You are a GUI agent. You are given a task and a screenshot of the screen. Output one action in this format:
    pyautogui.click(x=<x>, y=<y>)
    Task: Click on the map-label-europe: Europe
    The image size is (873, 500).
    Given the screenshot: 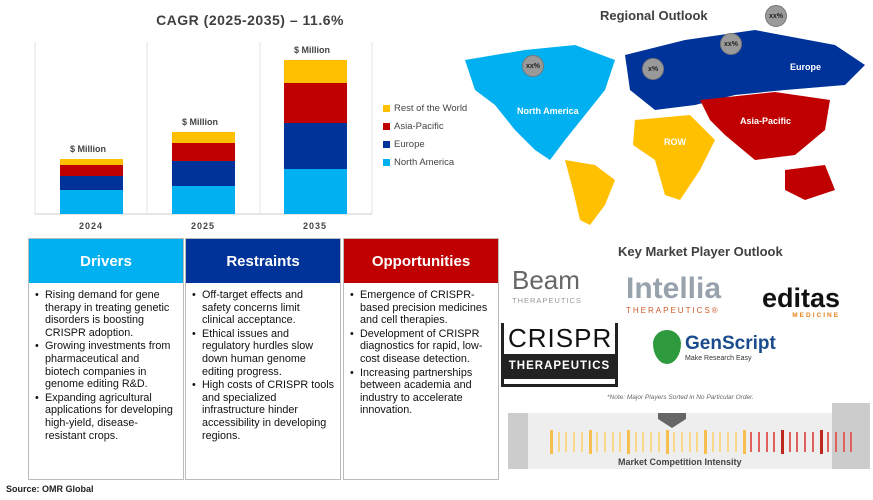 What is the action you would take?
    pyautogui.click(x=806, y=67)
    